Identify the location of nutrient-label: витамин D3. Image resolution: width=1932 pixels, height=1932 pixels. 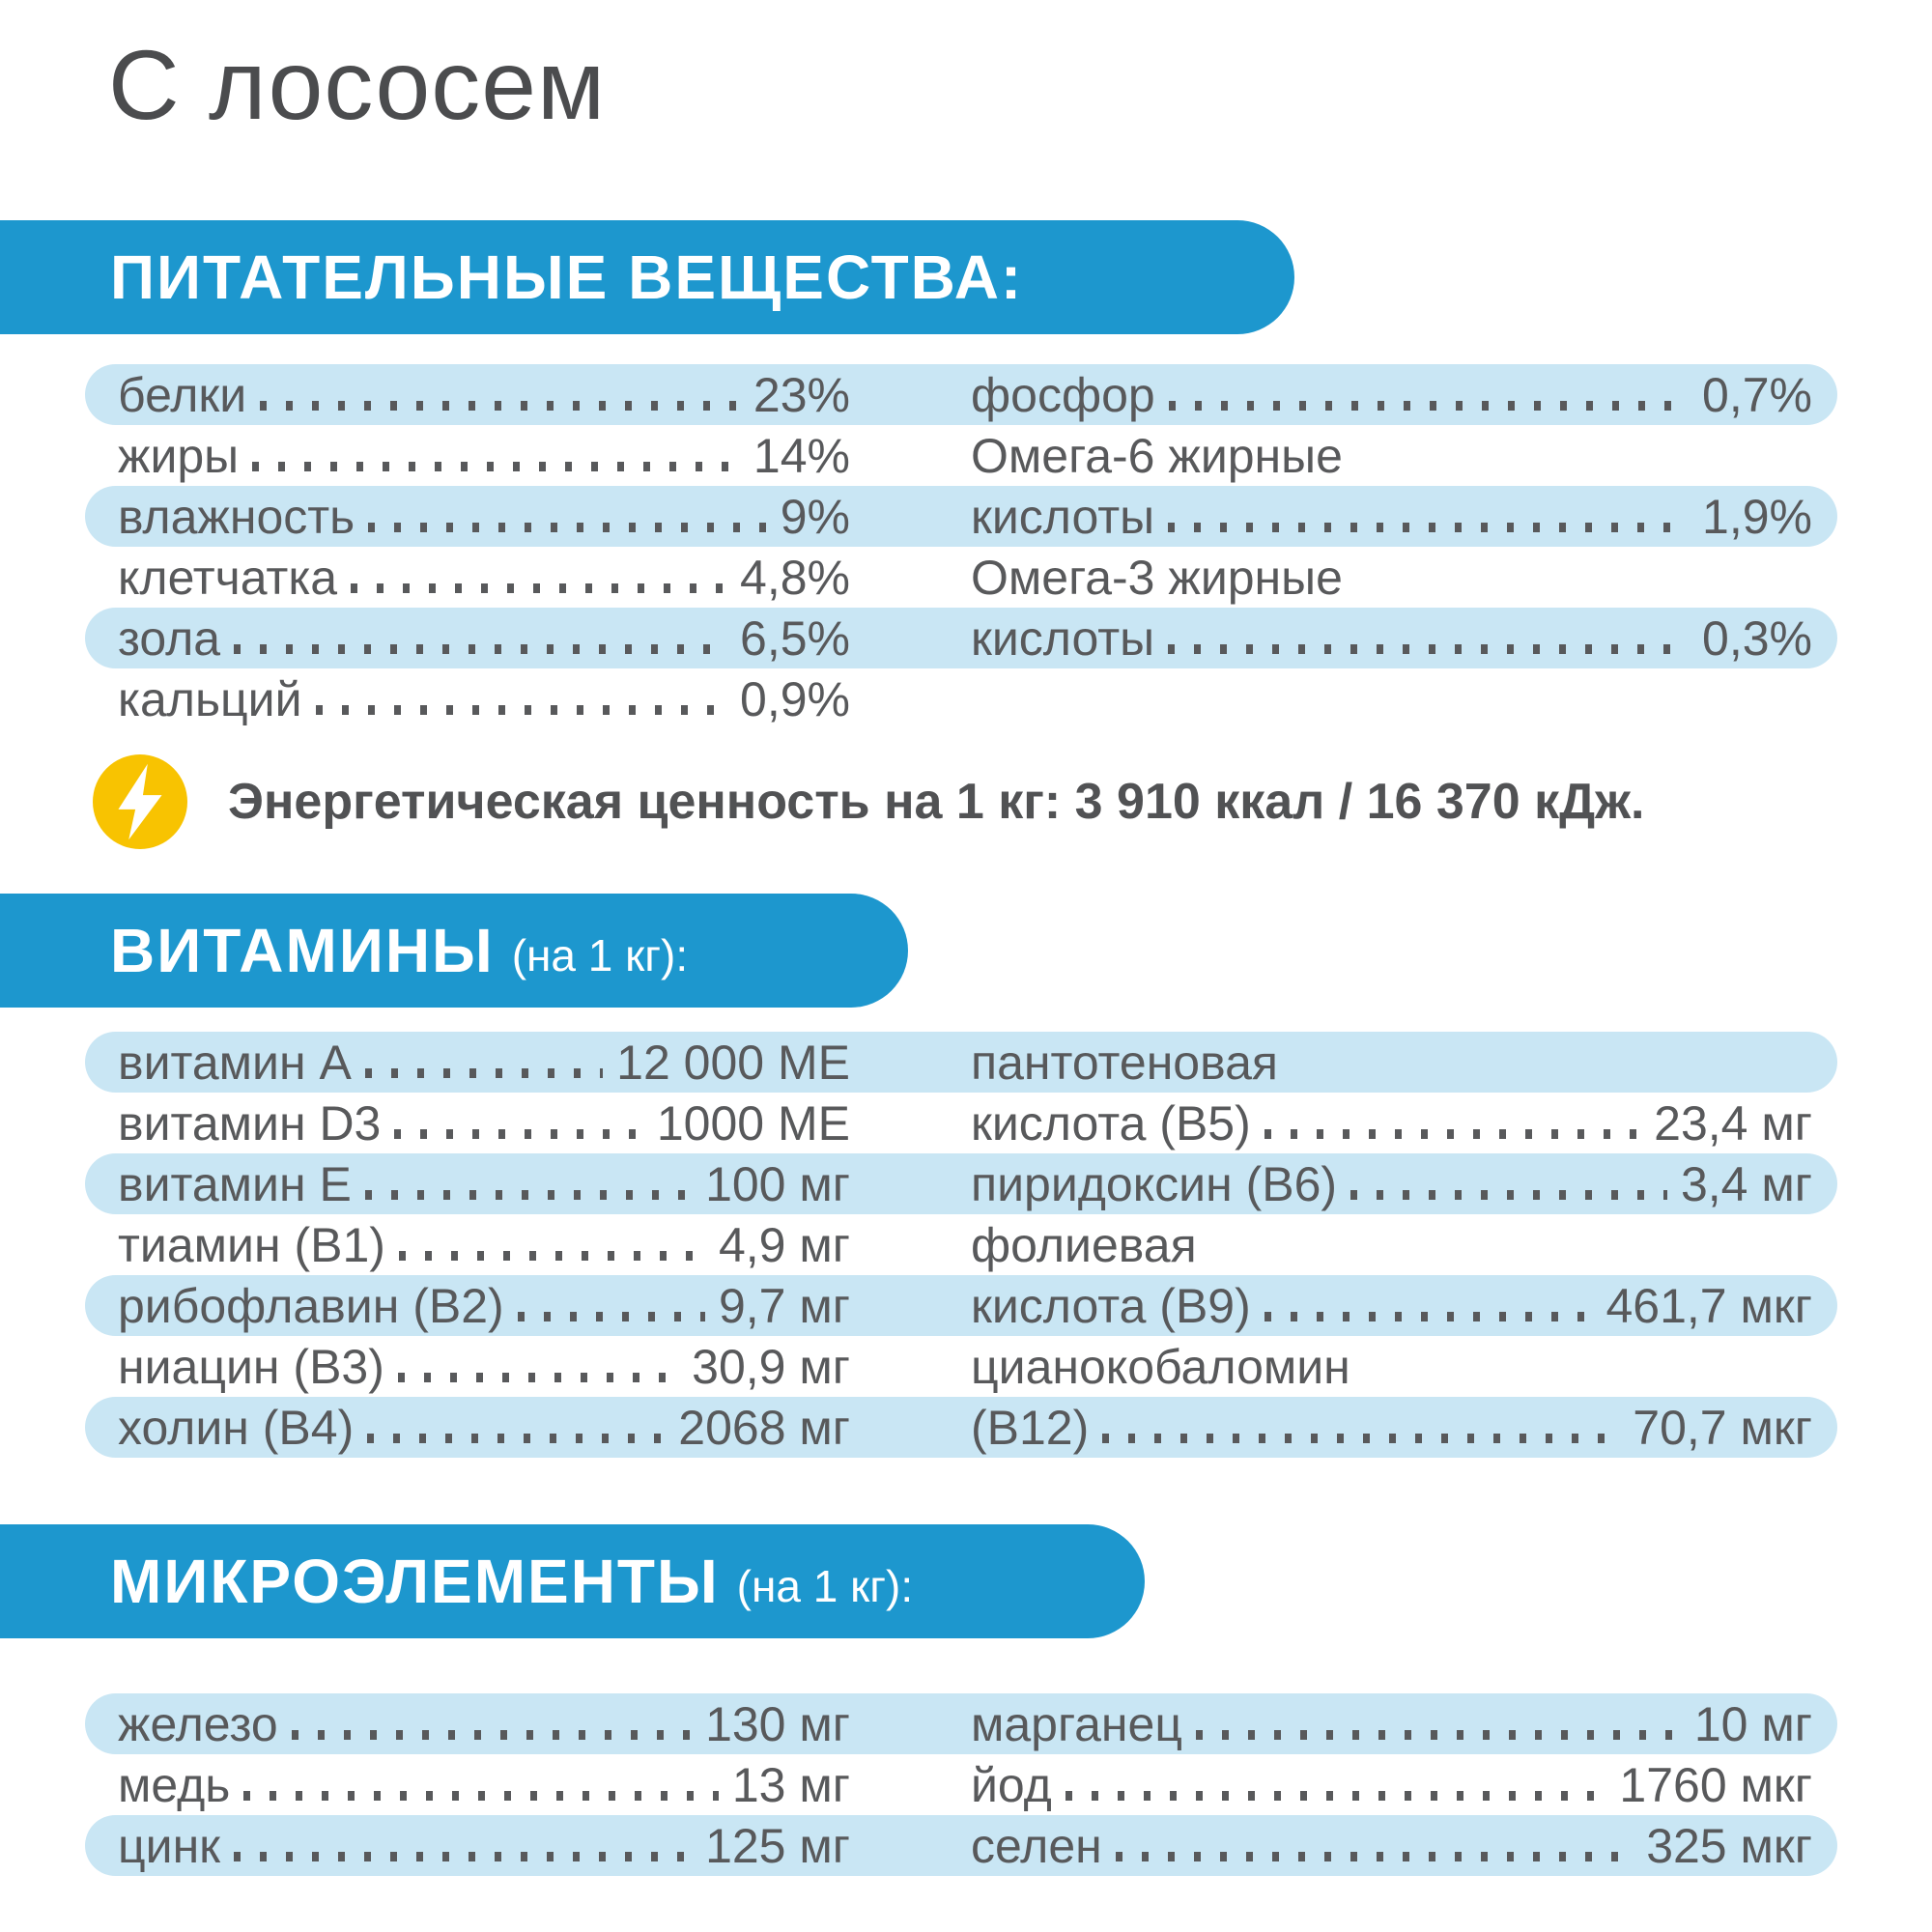
(250, 1123).